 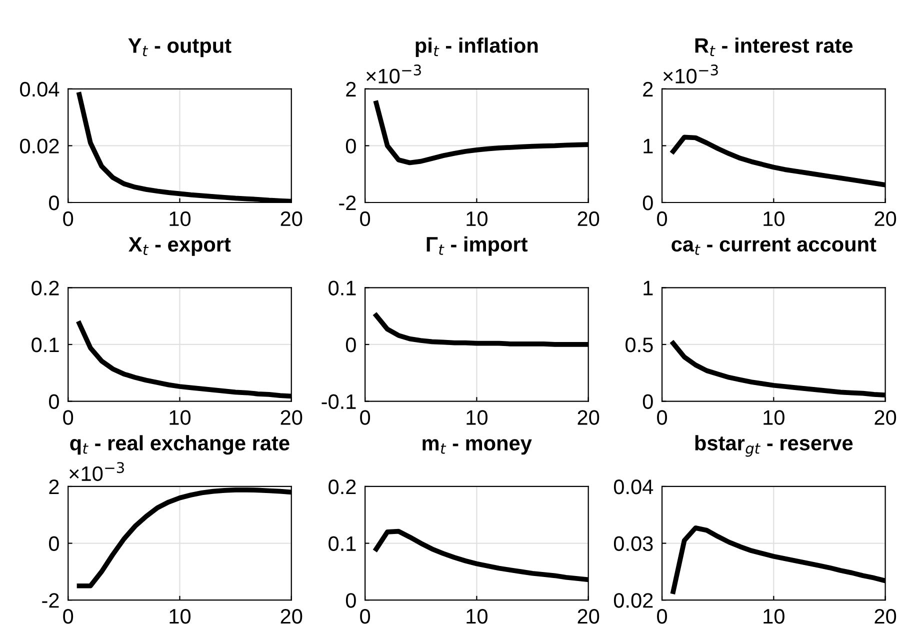 What do you see at coordinates (477, 246) in the screenshot?
I see `chart-title: Γ$_{t}$ - import` at bounding box center [477, 246].